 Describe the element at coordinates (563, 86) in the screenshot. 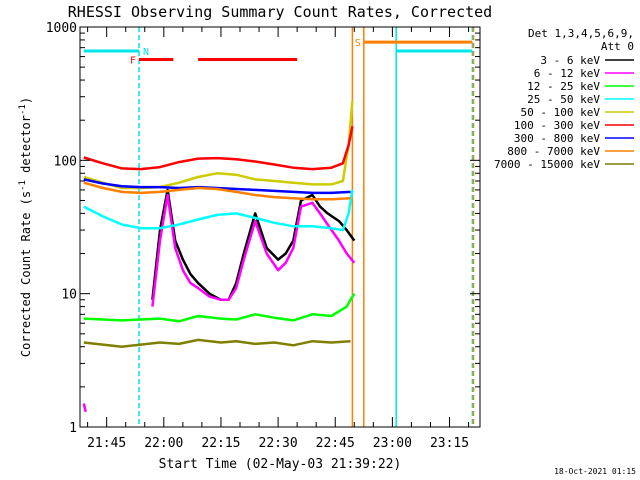

I see `legend-label-2: 12 - 25 keV` at that location.